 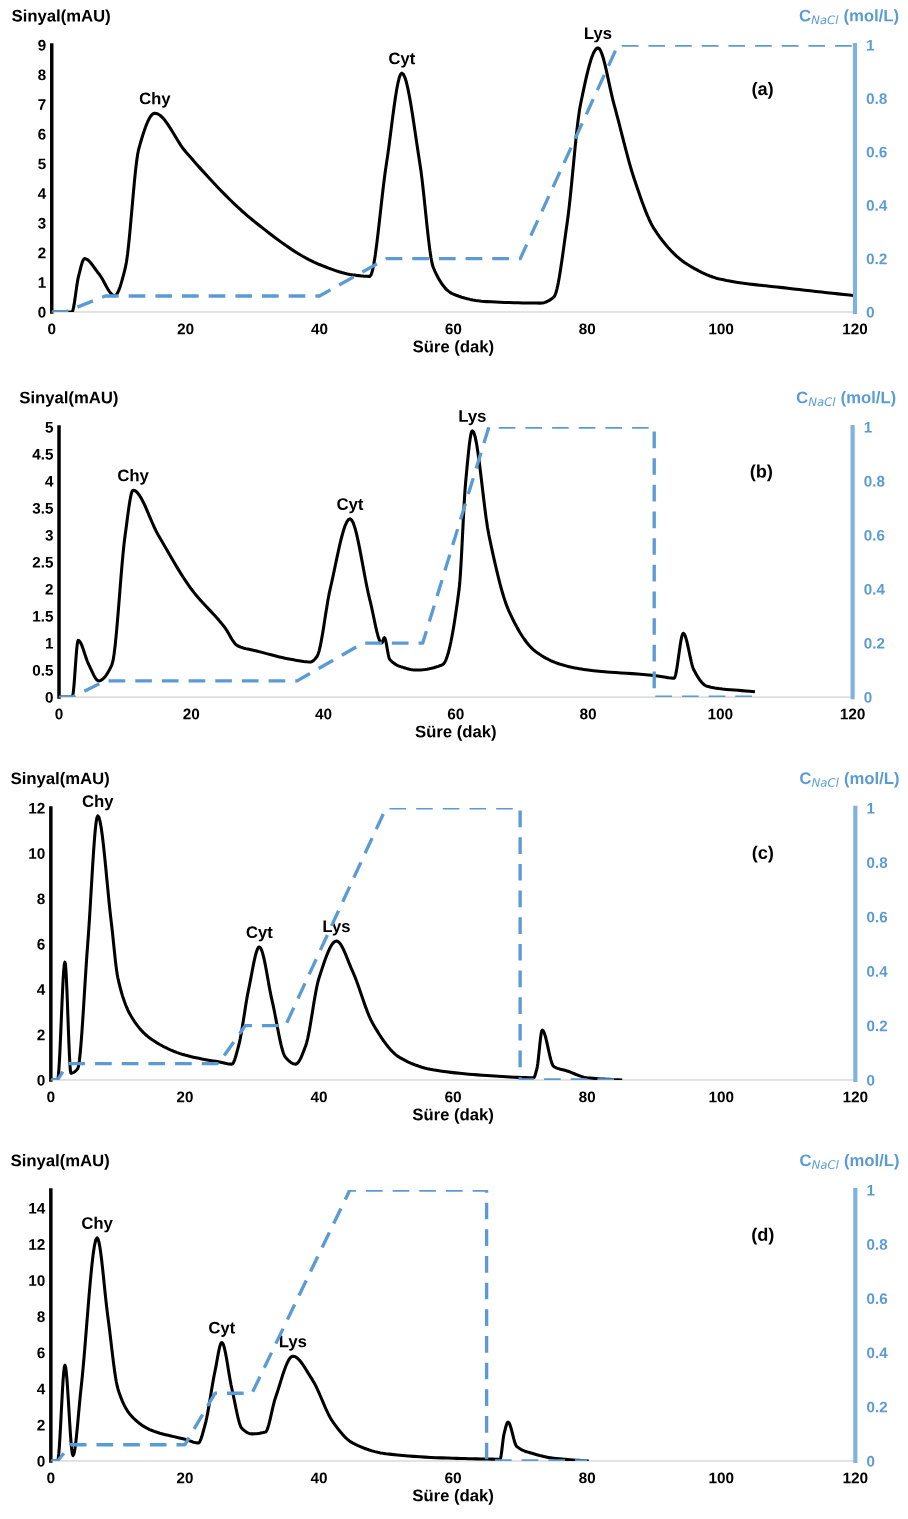 I want to click on y-tick-label: 0.5, so click(x=43, y=670).